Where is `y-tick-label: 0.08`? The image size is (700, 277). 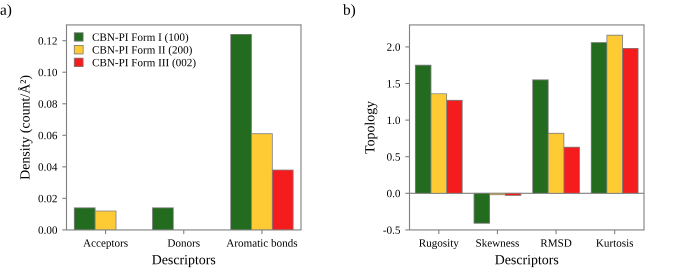 y-tick-label: 0.08 is located at coordinates (48, 104).